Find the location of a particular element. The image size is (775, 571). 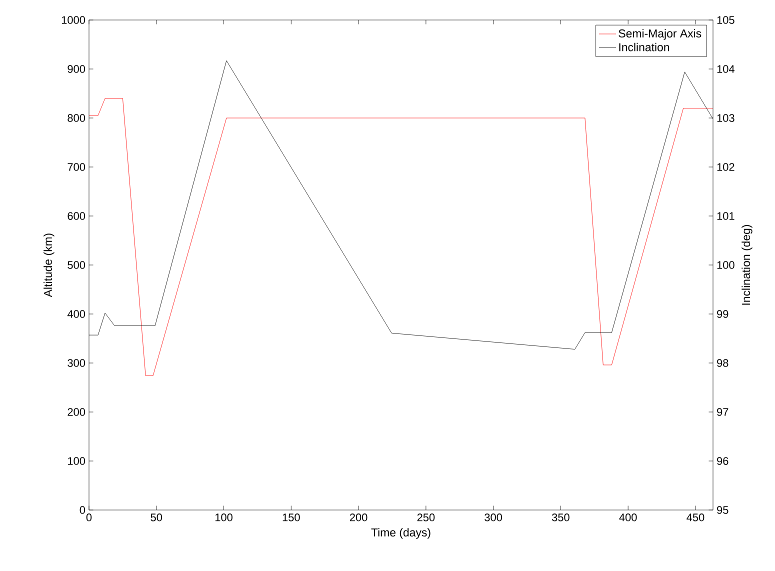

legend-label: Inclination is located at coordinates (644, 47).